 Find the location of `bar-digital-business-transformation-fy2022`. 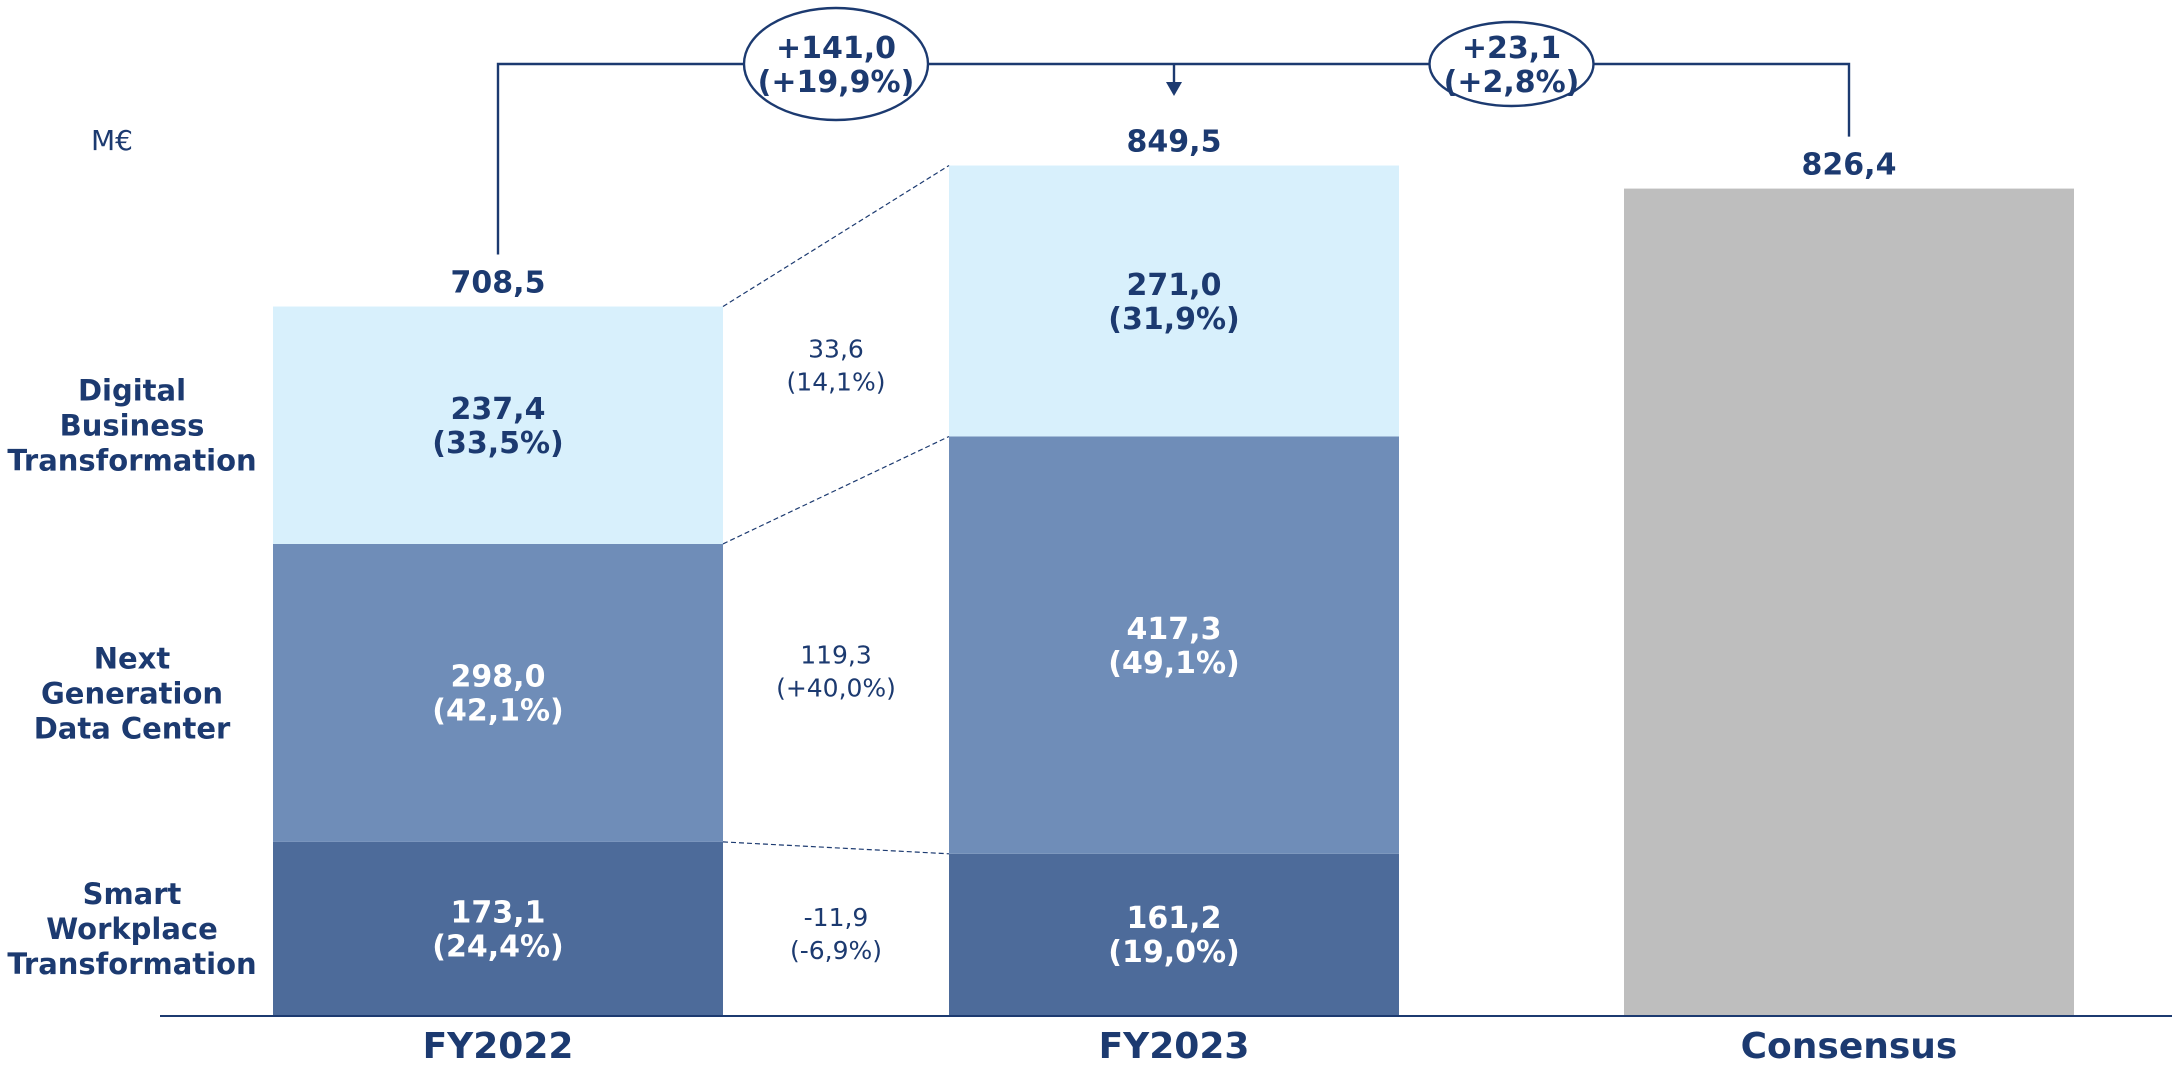

bar-digital-business-transformation-fy2022 is located at coordinates (498, 425).